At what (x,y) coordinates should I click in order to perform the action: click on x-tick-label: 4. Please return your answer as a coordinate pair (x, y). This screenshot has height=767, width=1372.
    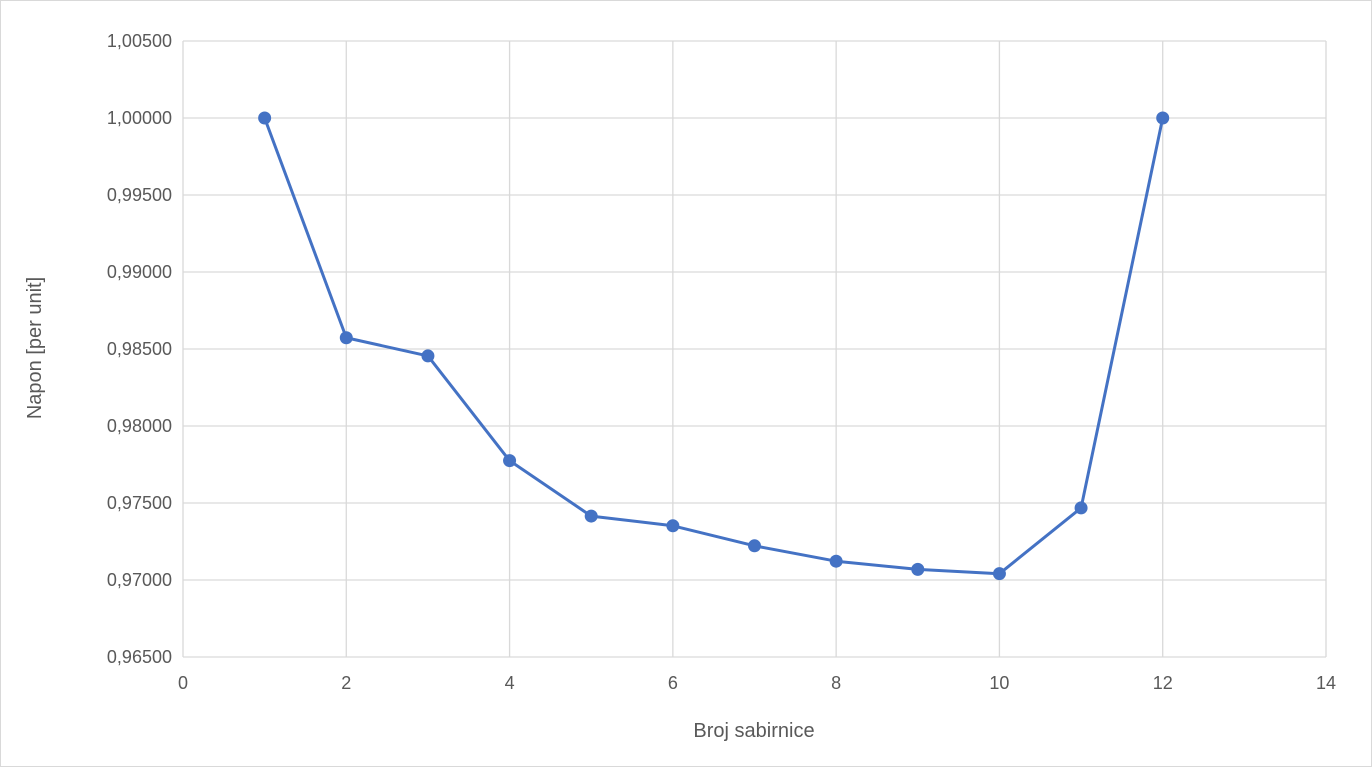
    Looking at the image, I should click on (510, 683).